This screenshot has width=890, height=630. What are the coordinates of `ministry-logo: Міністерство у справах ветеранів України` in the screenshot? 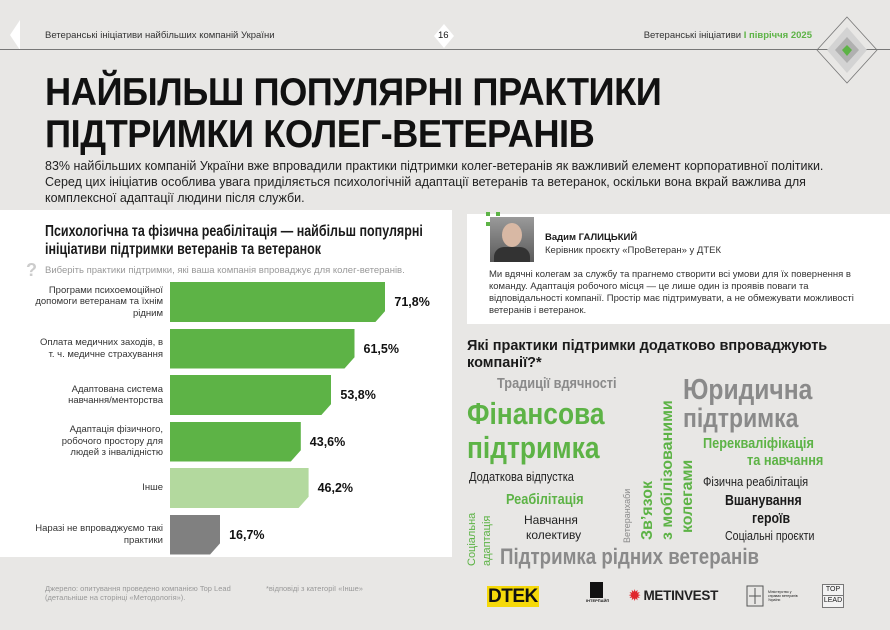 It's located at (771, 596).